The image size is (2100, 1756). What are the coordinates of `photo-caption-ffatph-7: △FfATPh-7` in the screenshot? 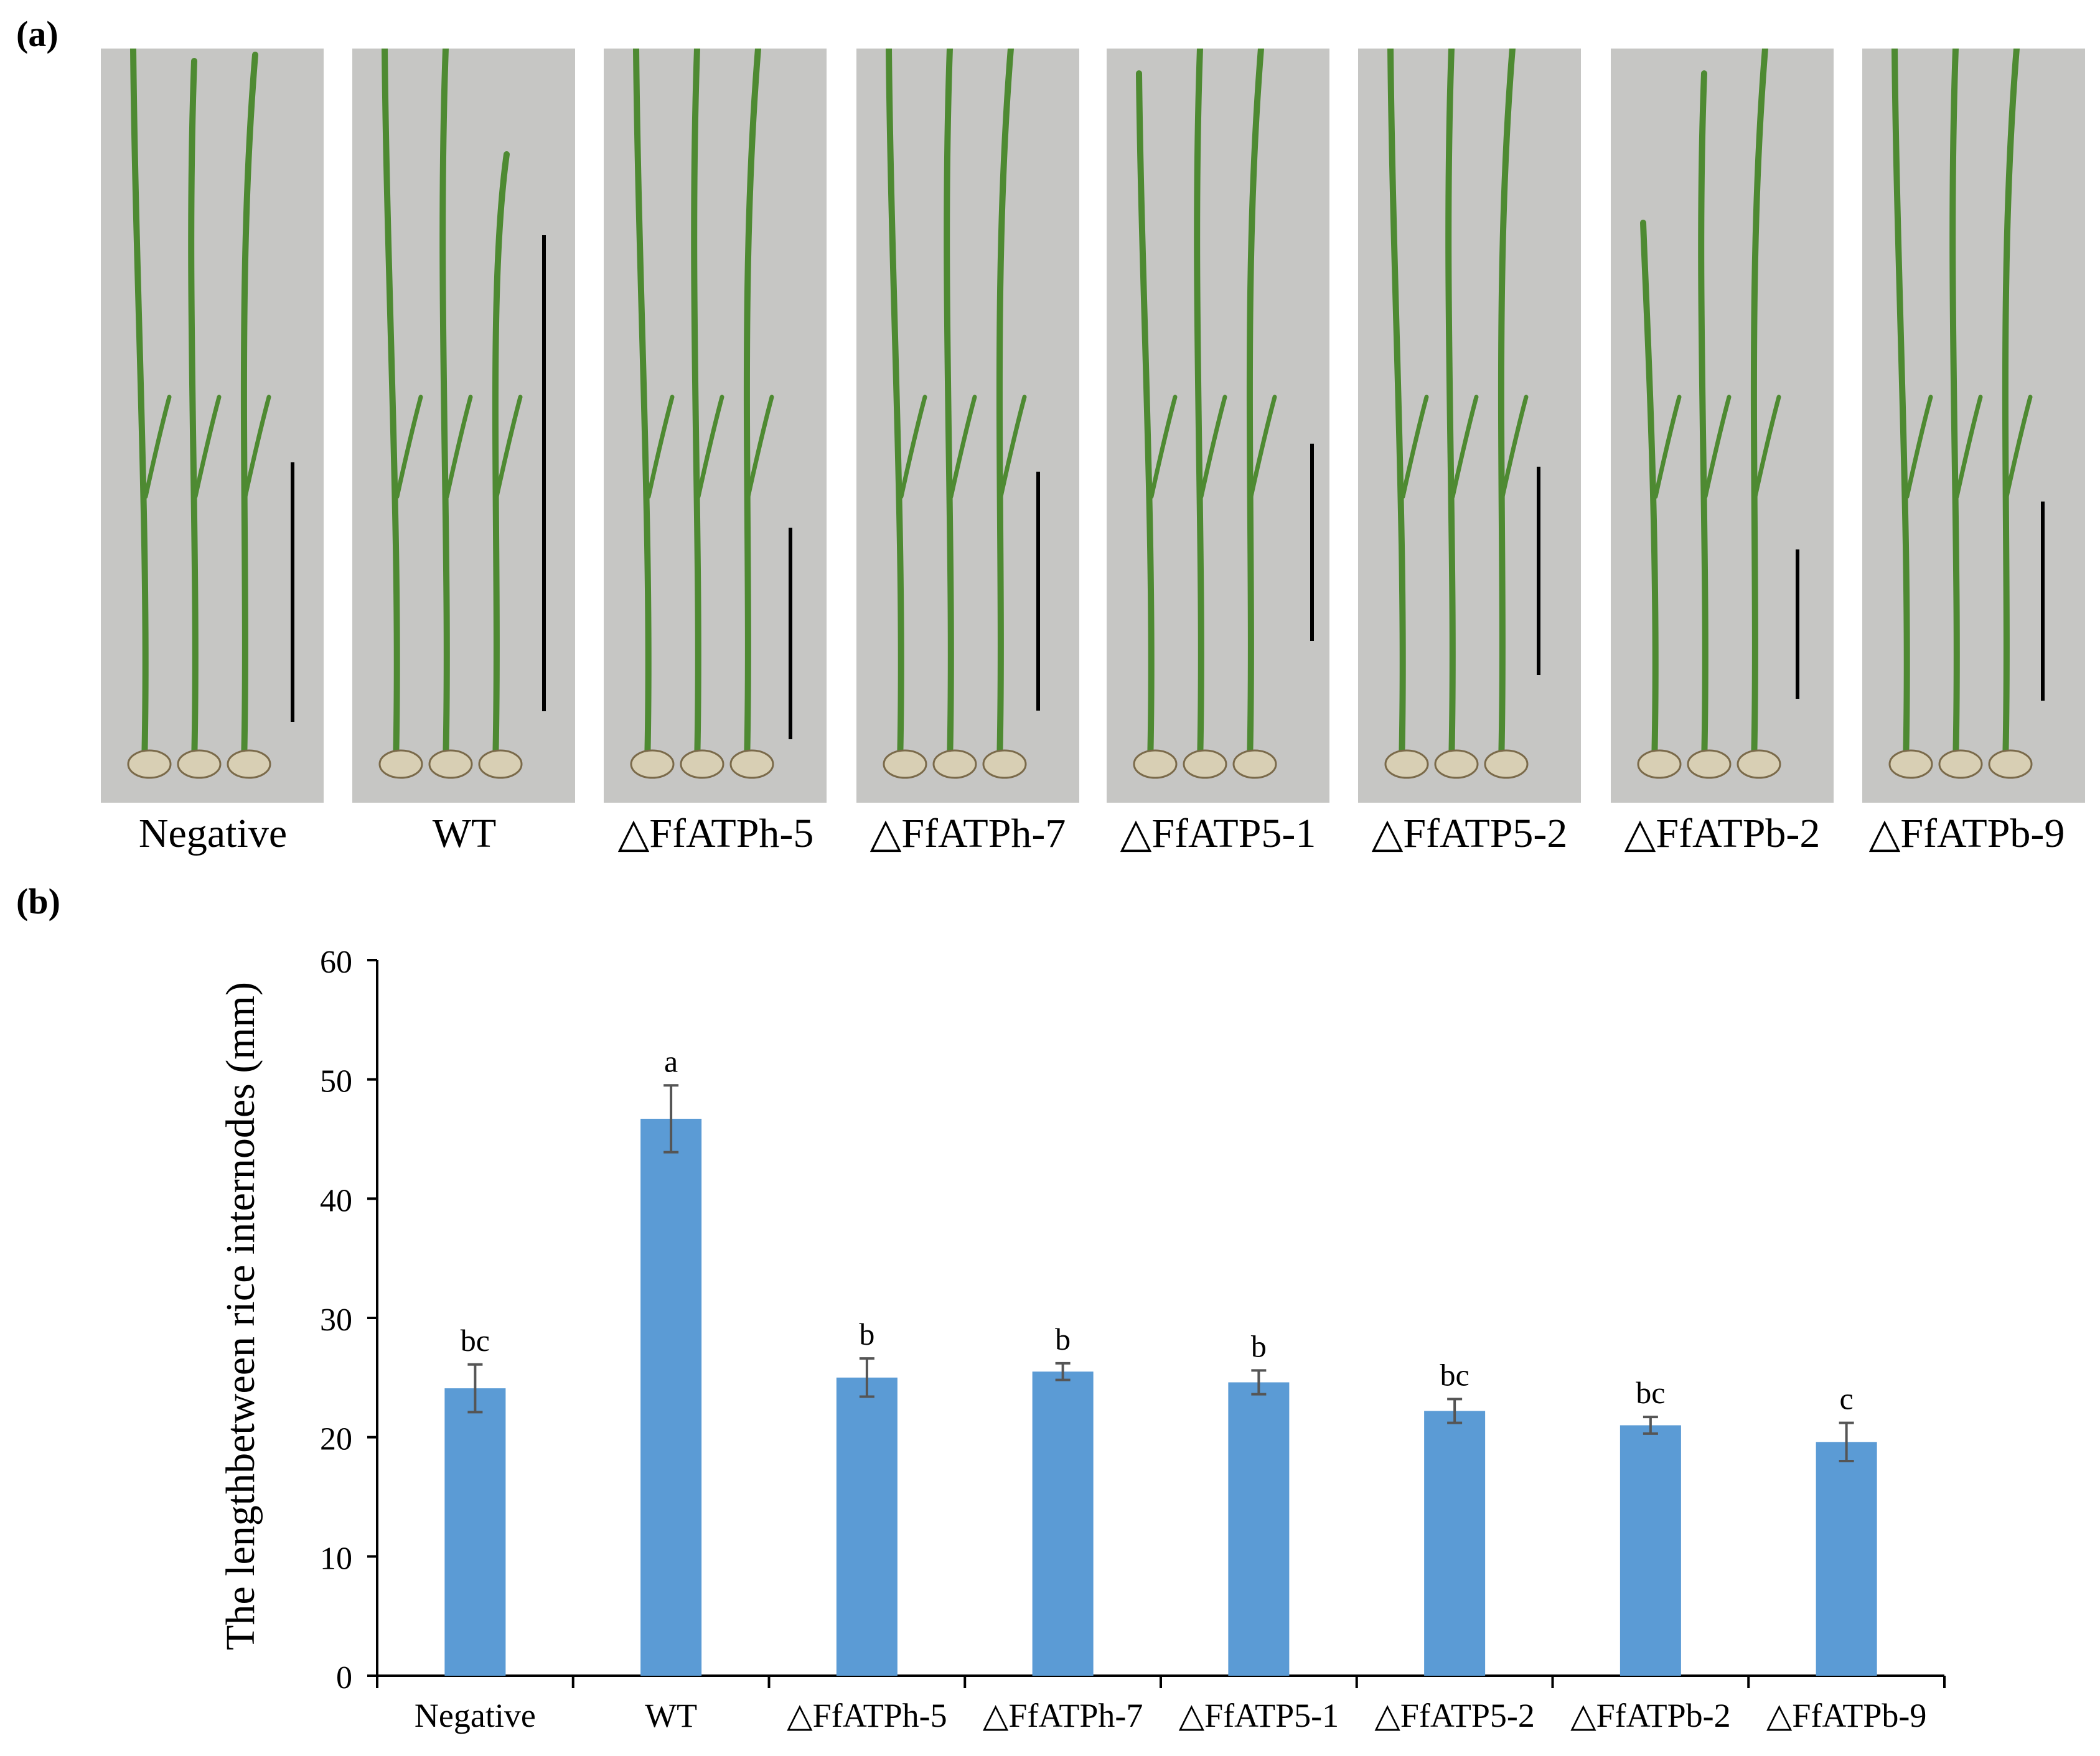 It's located at (968, 834).